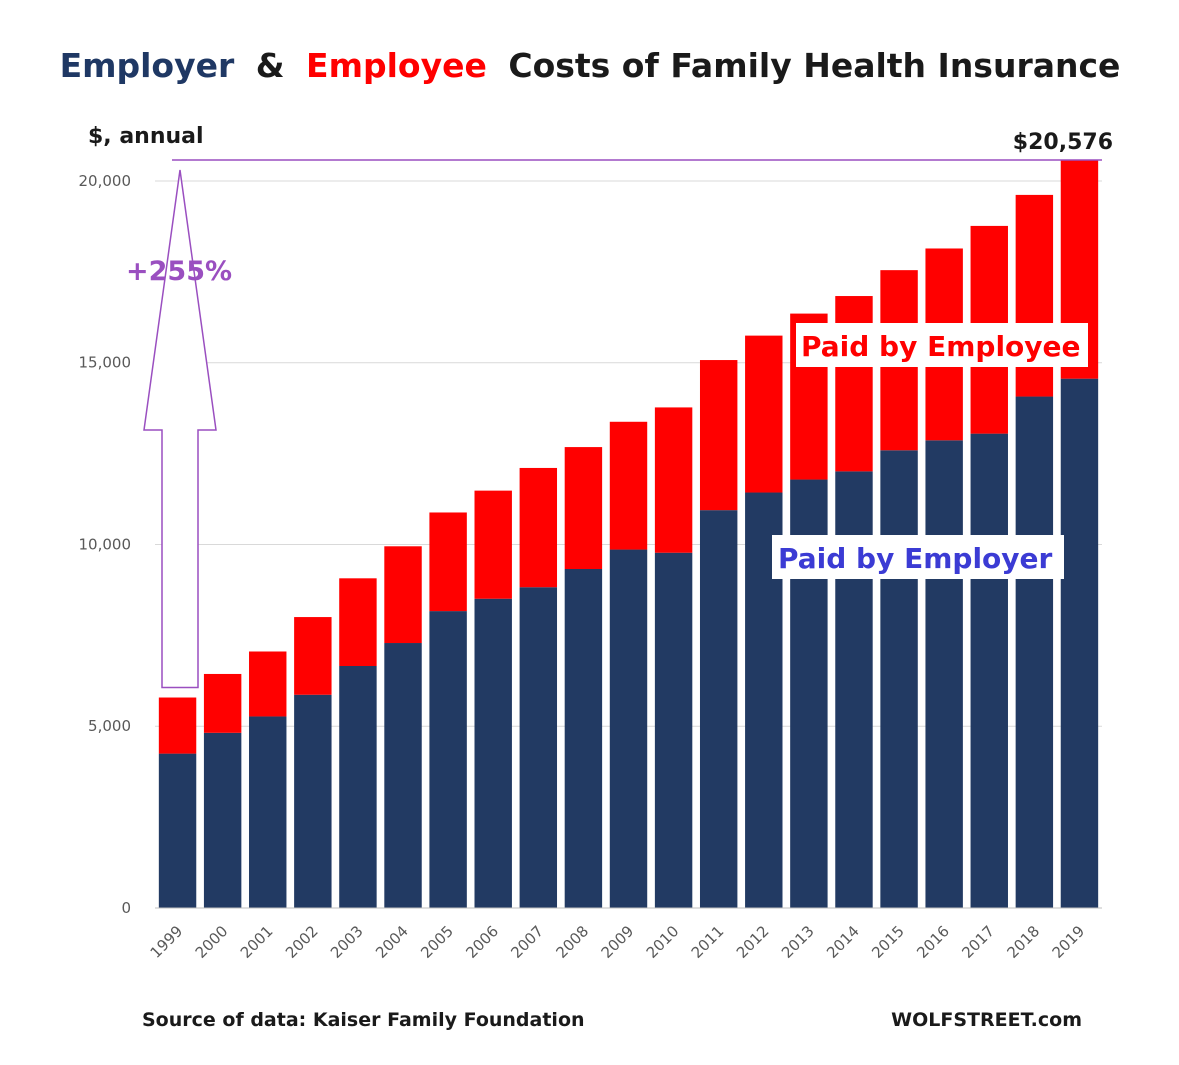  I want to click on title-amp: &, so click(270, 65).